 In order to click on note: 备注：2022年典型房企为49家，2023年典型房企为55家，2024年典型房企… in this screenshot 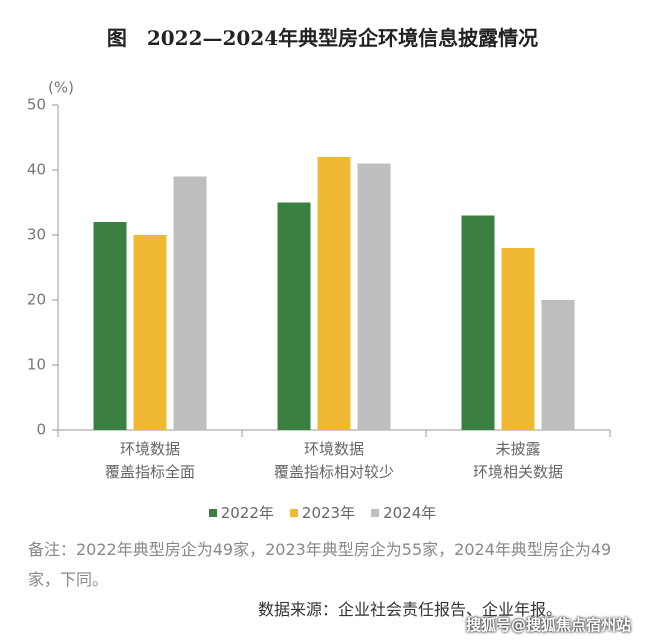, I will do `click(320, 564)`.